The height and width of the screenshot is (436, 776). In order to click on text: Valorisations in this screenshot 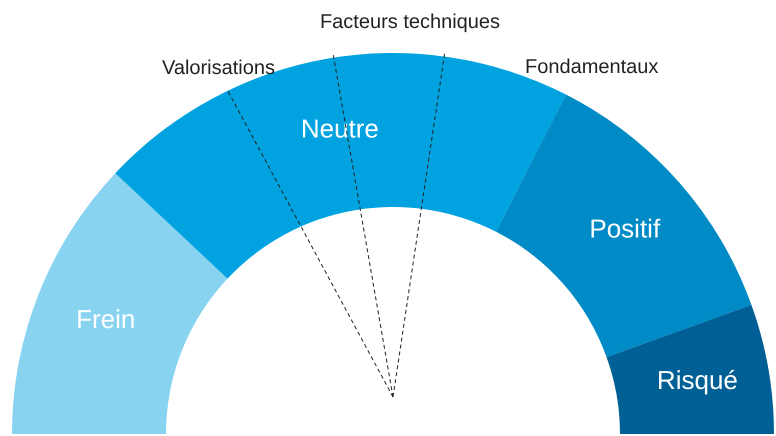, I will do `click(218, 68)`.